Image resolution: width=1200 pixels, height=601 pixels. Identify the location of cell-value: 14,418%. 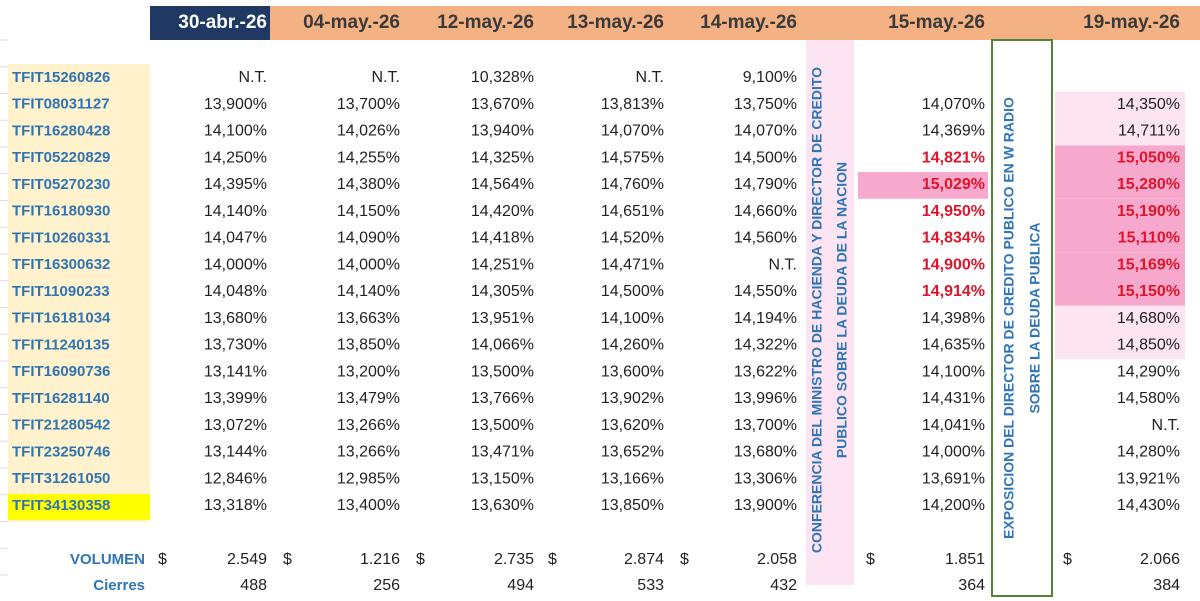
(502, 238).